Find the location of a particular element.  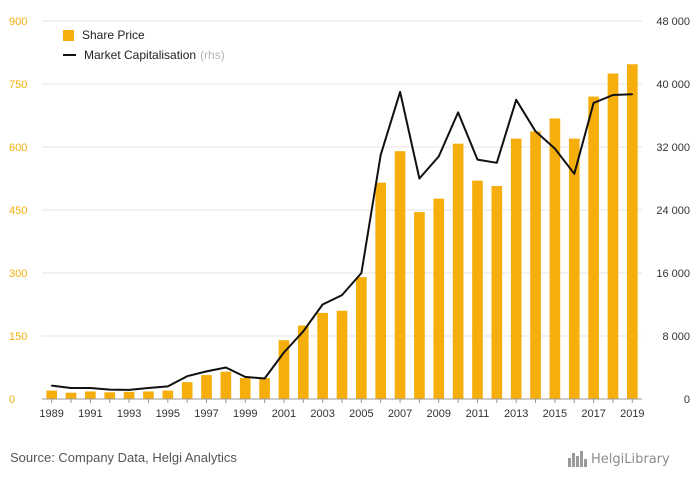

y-left-tick-label: 600 is located at coordinates (18, 148).